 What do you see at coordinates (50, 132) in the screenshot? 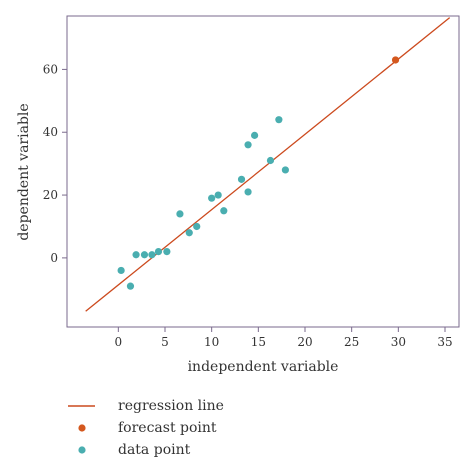
I see `y-tick-label: 40` at bounding box center [50, 132].